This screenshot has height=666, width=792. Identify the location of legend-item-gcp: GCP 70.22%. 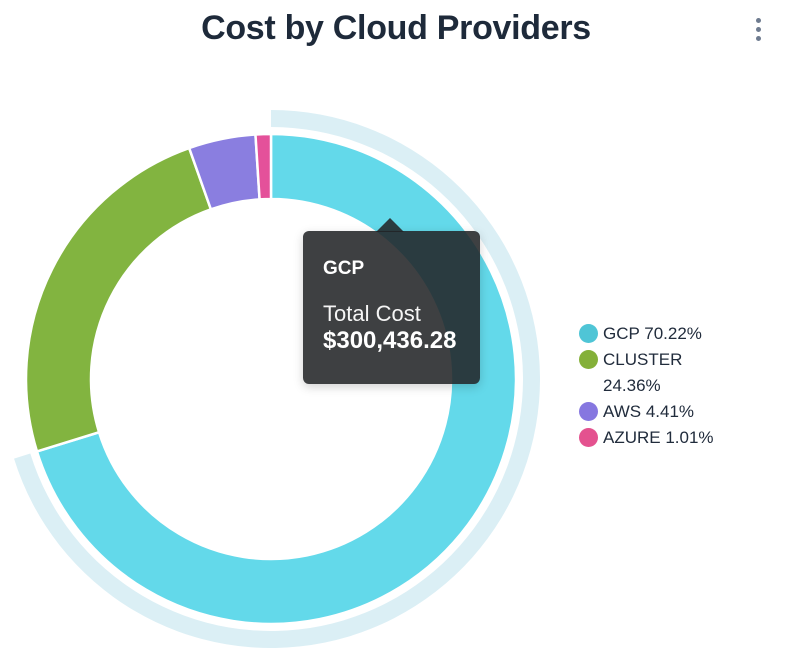
(653, 334).